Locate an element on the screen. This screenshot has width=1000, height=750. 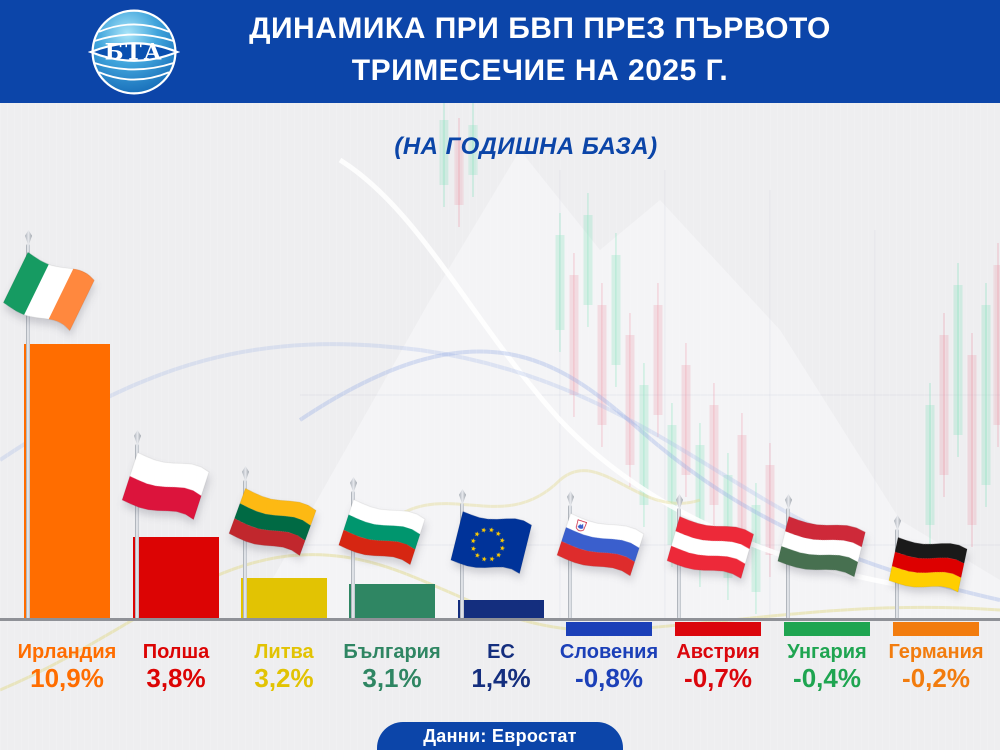
poland-label: Полша is located at coordinates (176, 652).